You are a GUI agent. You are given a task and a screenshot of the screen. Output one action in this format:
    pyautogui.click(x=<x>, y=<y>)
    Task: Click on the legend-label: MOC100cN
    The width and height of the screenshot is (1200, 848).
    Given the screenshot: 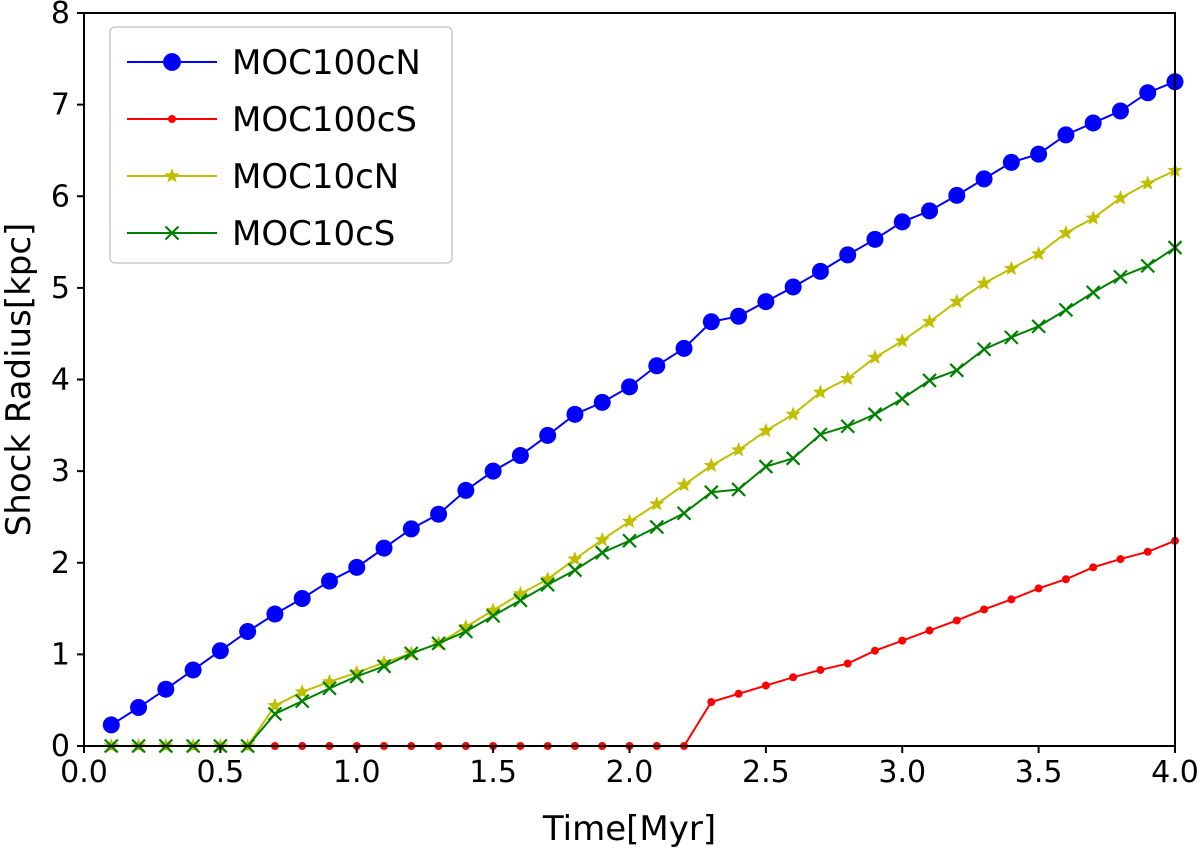 What is the action you would take?
    pyautogui.click(x=326, y=63)
    